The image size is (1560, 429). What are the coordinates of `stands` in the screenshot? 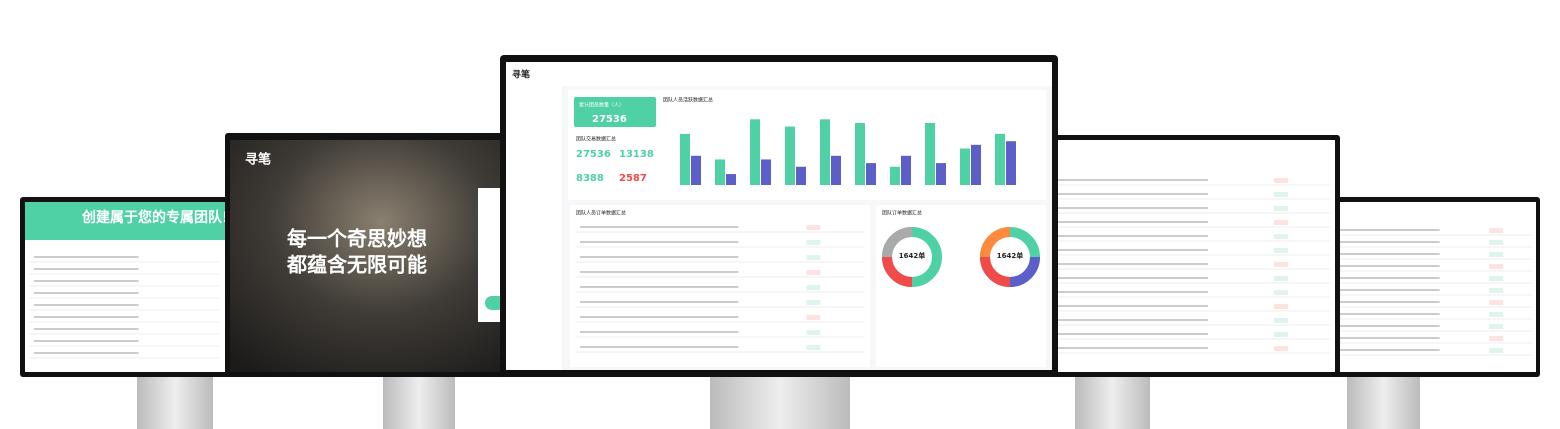 It's located at (778, 402).